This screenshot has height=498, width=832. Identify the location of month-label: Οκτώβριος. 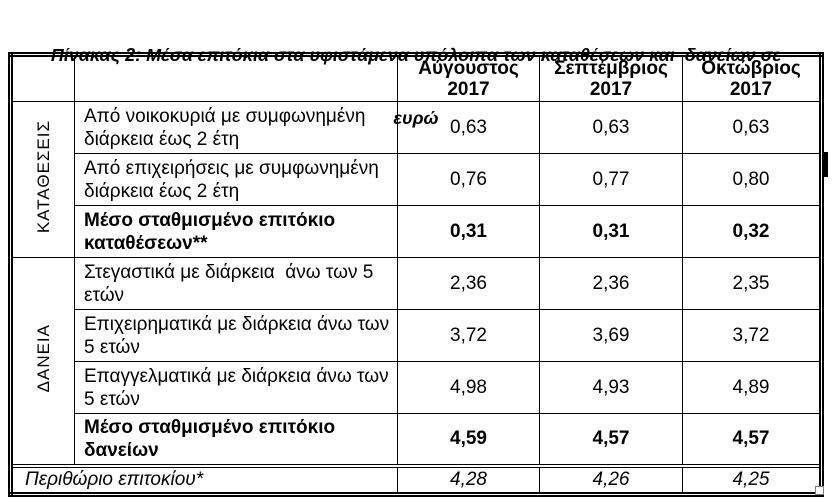
(751, 68).